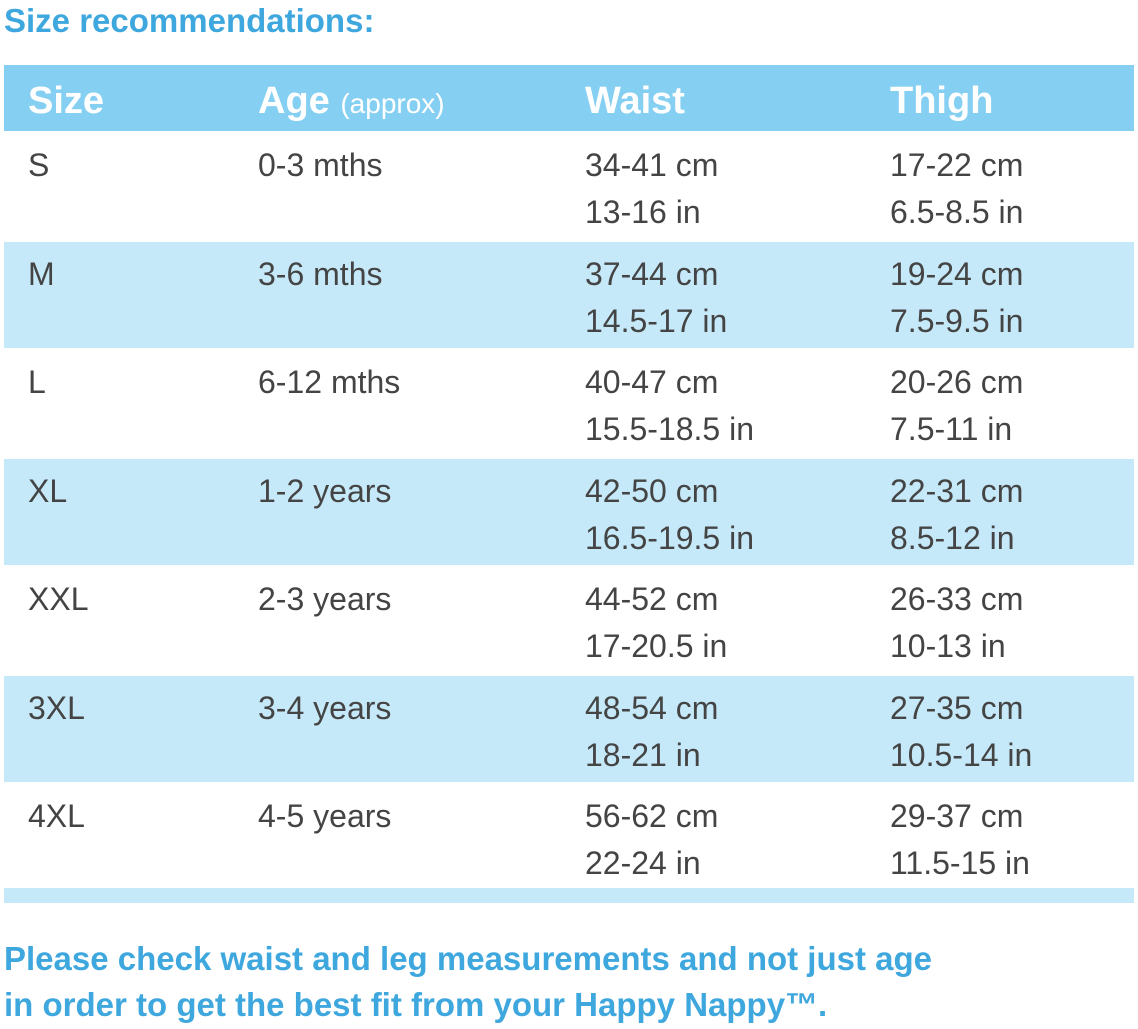 The height and width of the screenshot is (1029, 1138). What do you see at coordinates (948, 646) in the screenshot?
I see `thigh-in: 10-13 in` at bounding box center [948, 646].